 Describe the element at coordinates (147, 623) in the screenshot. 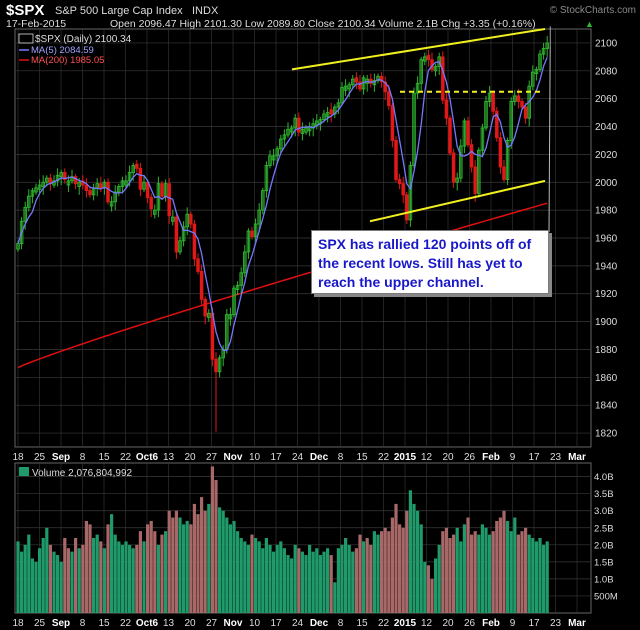

I see `x-tick-label: Oct6` at that location.